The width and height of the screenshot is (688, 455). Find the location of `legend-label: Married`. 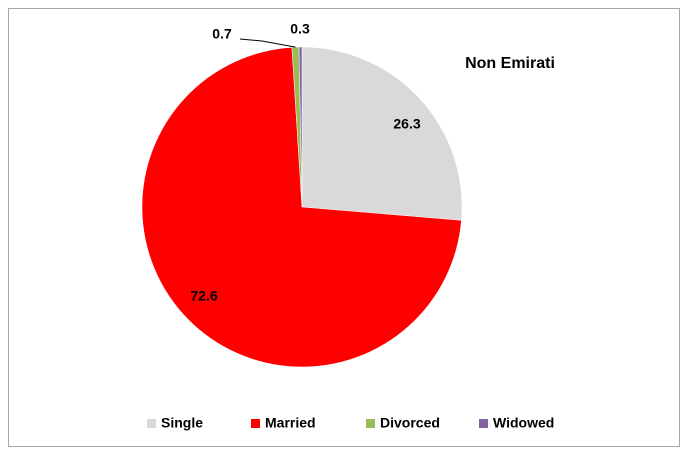

legend-label: Married is located at coordinates (290, 423).